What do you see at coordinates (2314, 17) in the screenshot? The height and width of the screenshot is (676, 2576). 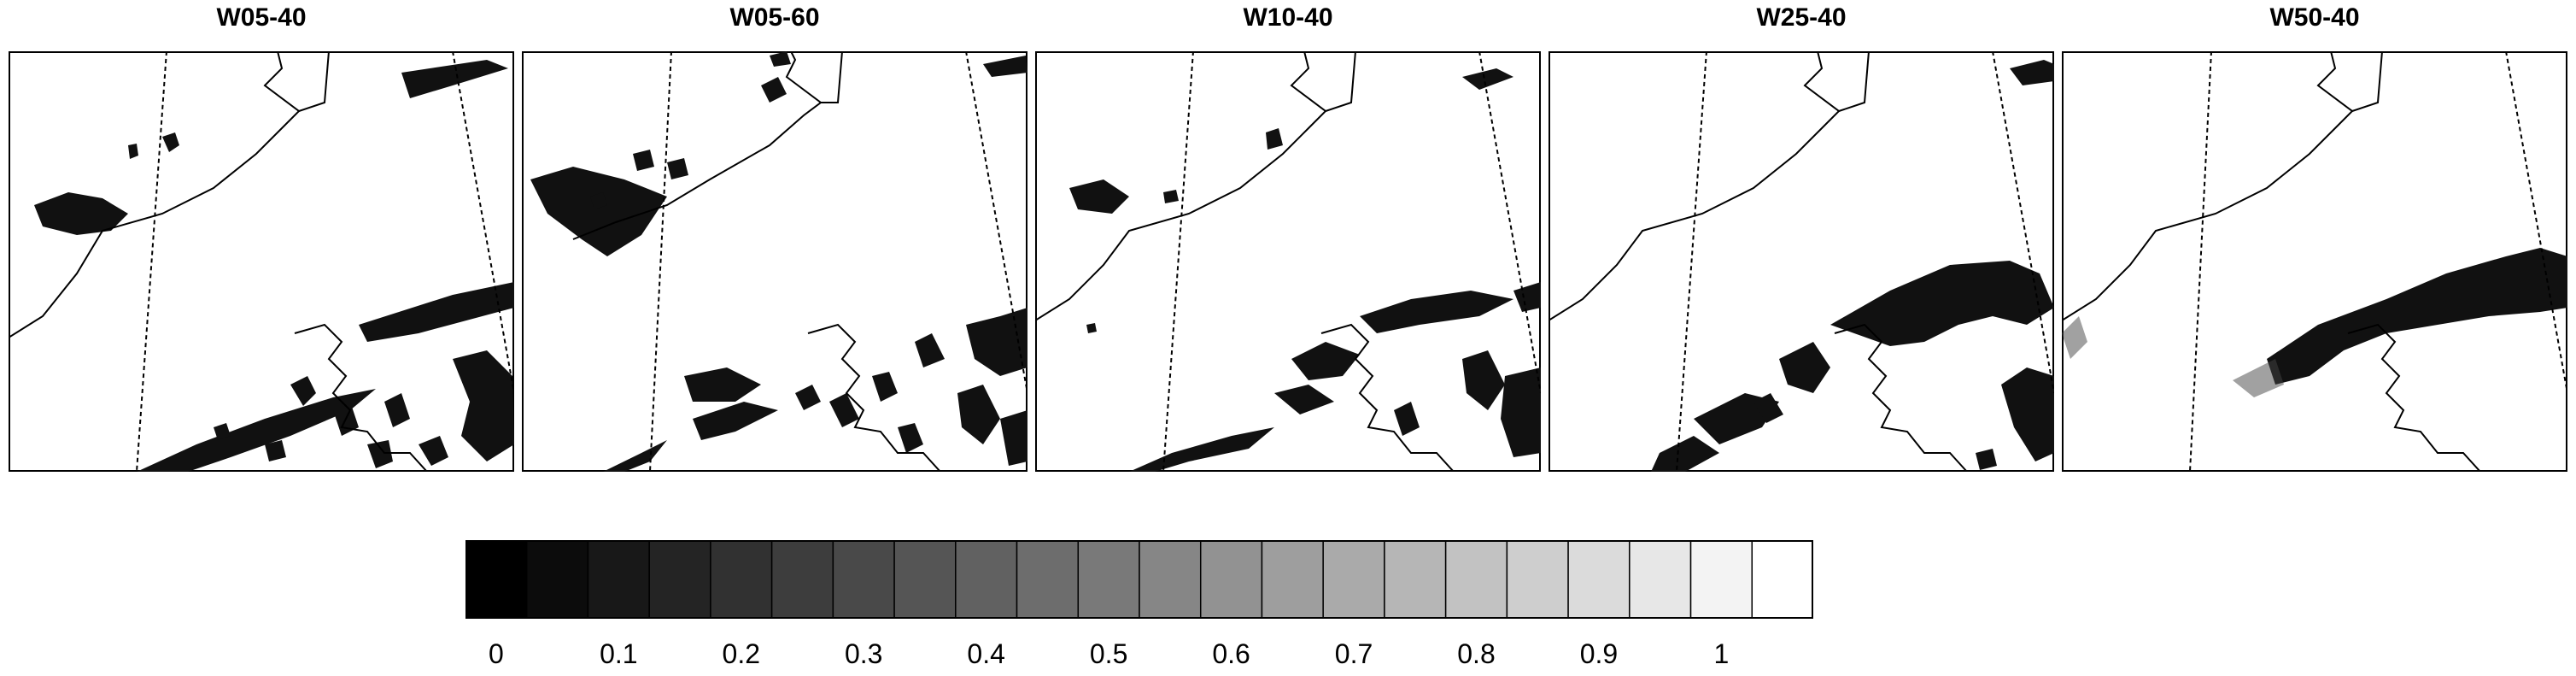 I see `panel-title-5: W50-40` at bounding box center [2314, 17].